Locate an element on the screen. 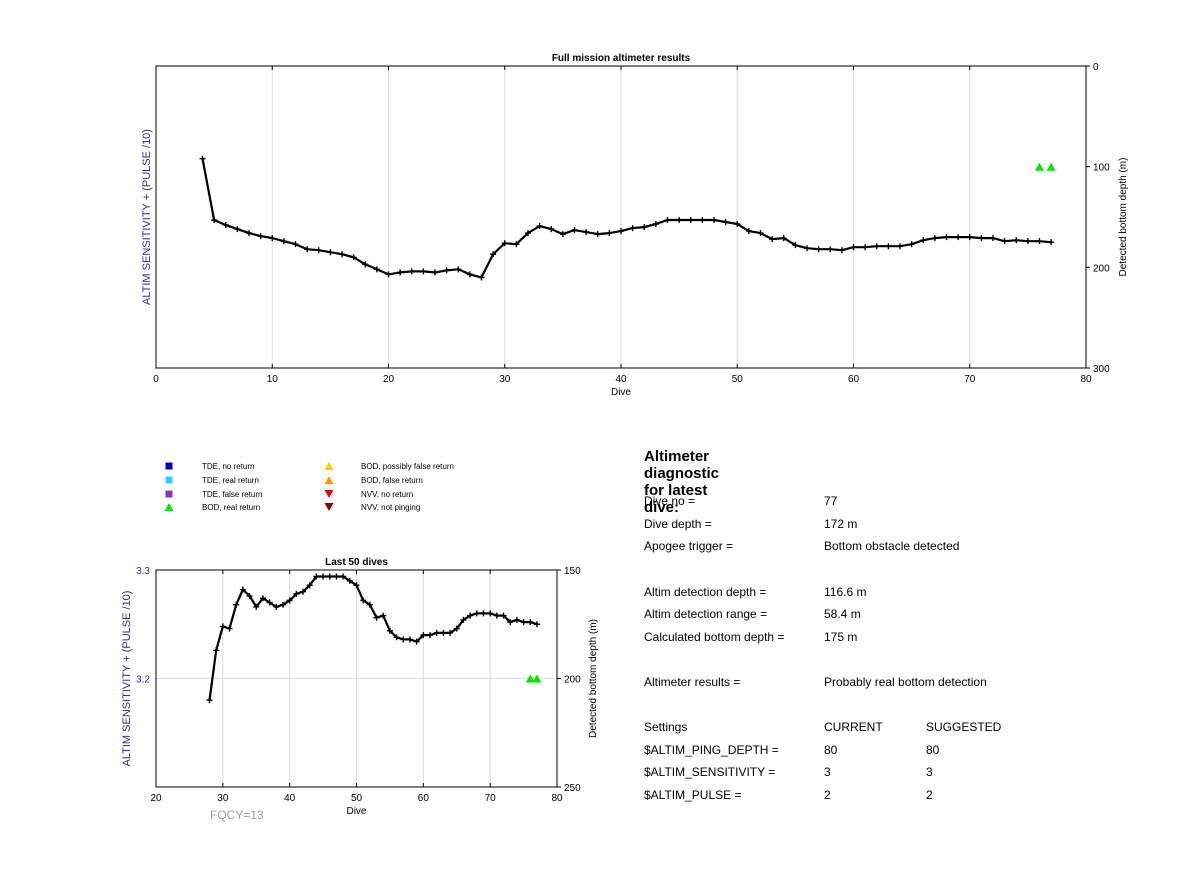 The image size is (1200, 885). setting-row-pulse: $ALTIM_PULSE = 2 2 is located at coordinates (894, 796).